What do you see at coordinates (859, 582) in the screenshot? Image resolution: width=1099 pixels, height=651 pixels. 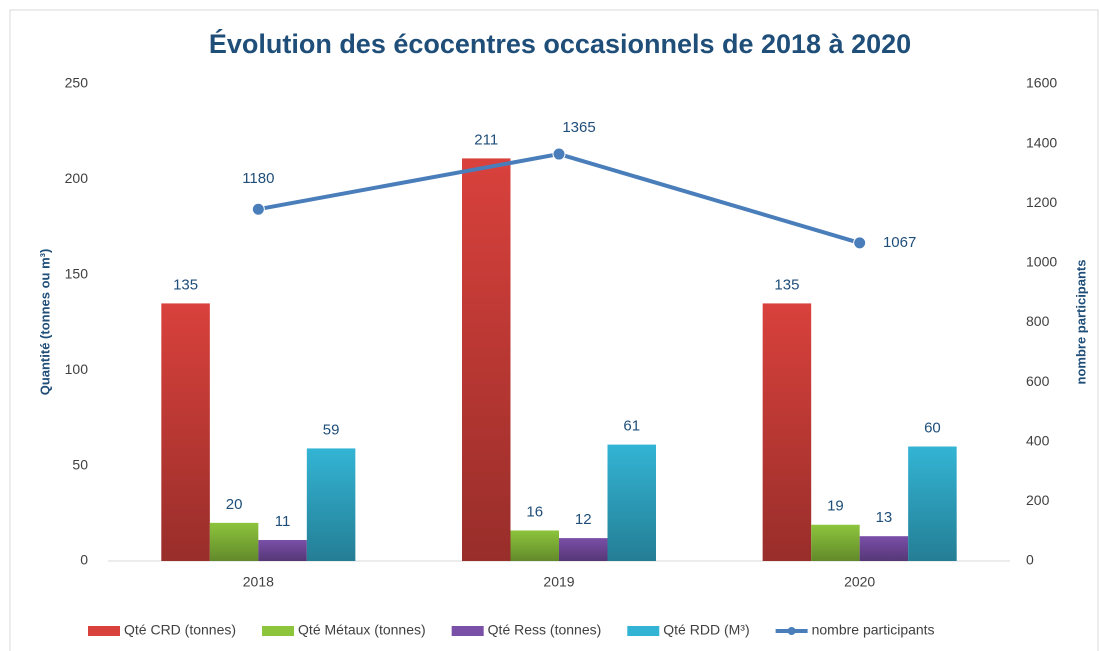 I see `x-tick-label: 2020` at bounding box center [859, 582].